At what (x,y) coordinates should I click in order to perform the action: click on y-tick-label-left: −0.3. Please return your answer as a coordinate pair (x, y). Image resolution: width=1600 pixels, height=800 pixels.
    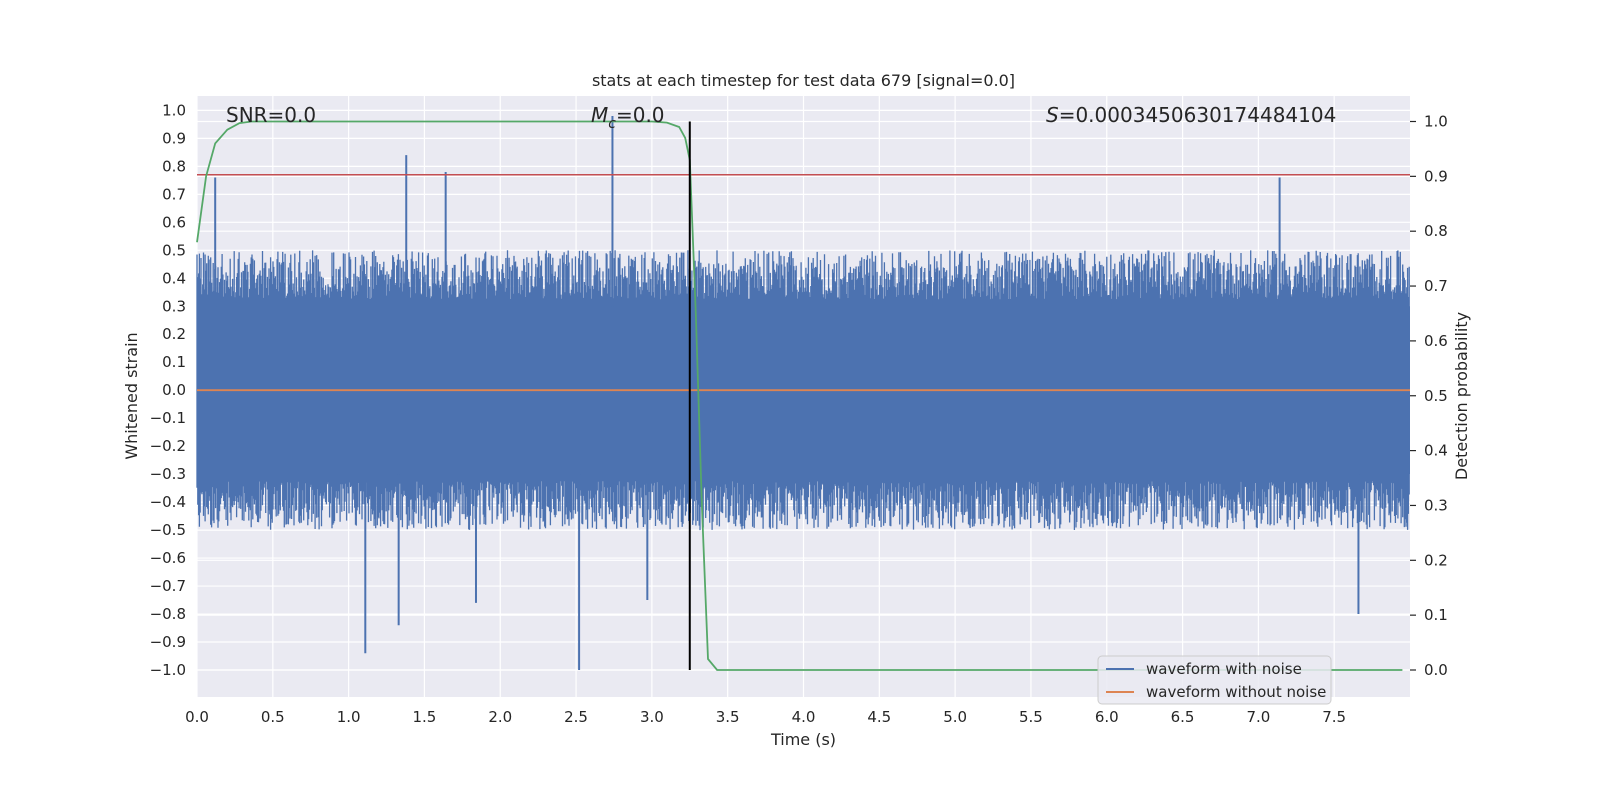
    Looking at the image, I should click on (168, 474).